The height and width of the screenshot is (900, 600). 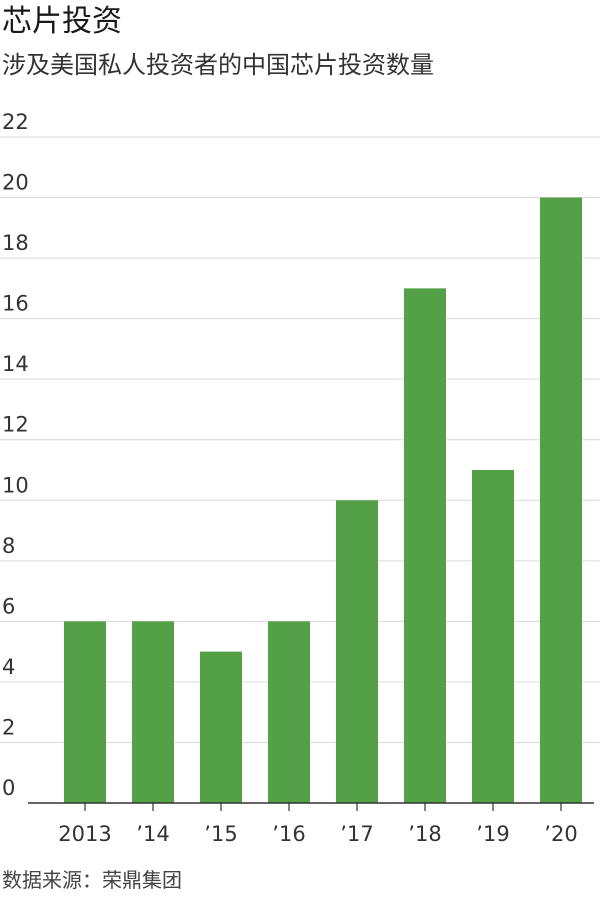 What do you see at coordinates (15, 304) in the screenshot?
I see `y-tick-label: 16` at bounding box center [15, 304].